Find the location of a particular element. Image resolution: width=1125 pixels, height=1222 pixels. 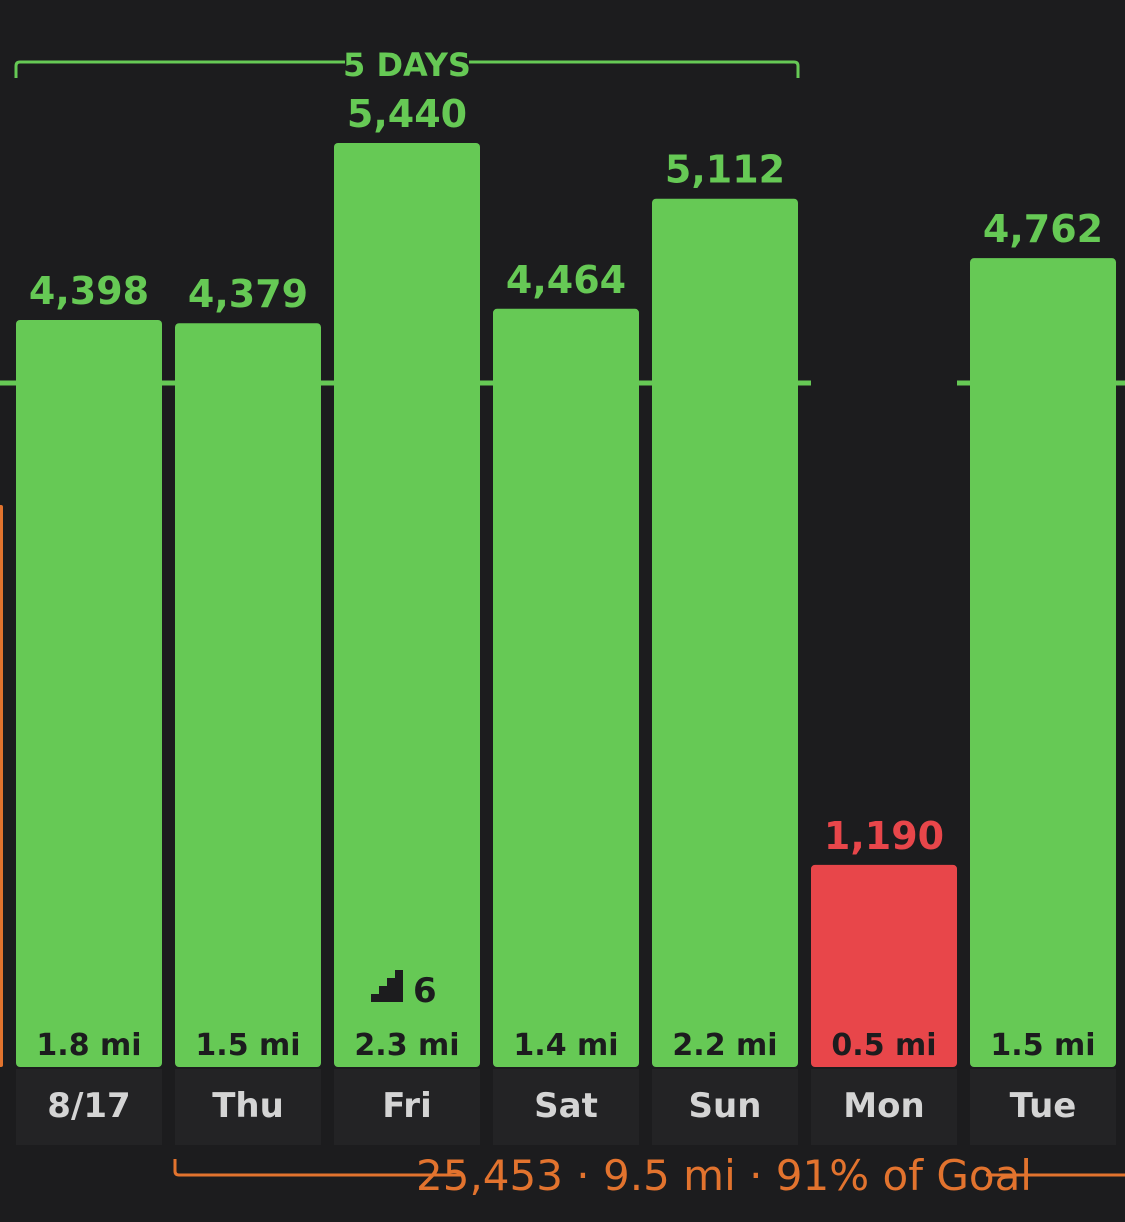

bar-distance-label: 2.3 mi is located at coordinates (406, 1045).